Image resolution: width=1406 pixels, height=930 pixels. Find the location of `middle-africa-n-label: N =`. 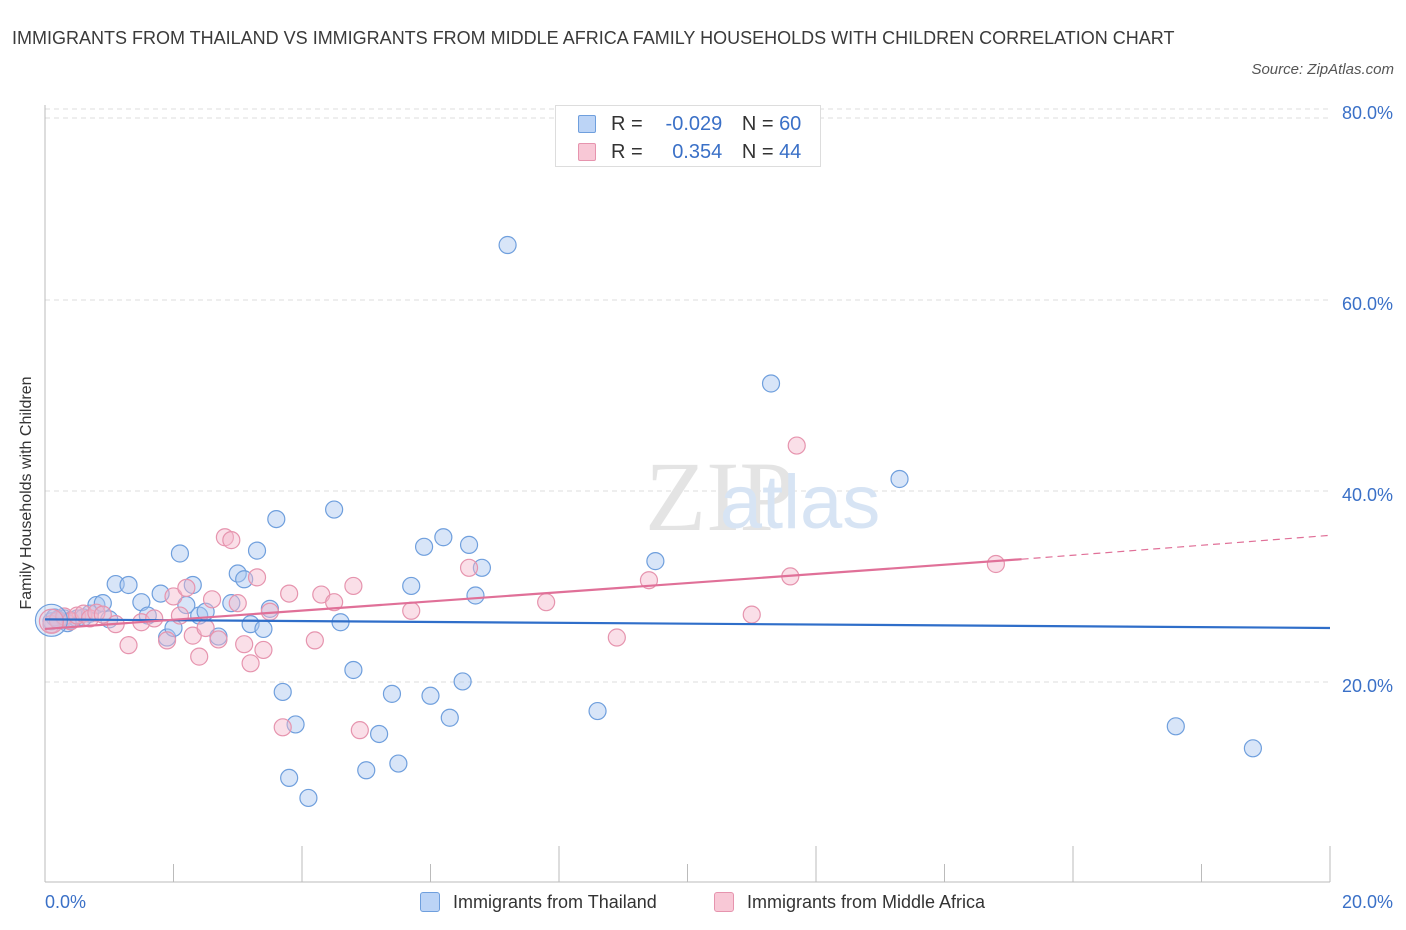

middle-africa-n-label: N = is located at coordinates (757, 152).